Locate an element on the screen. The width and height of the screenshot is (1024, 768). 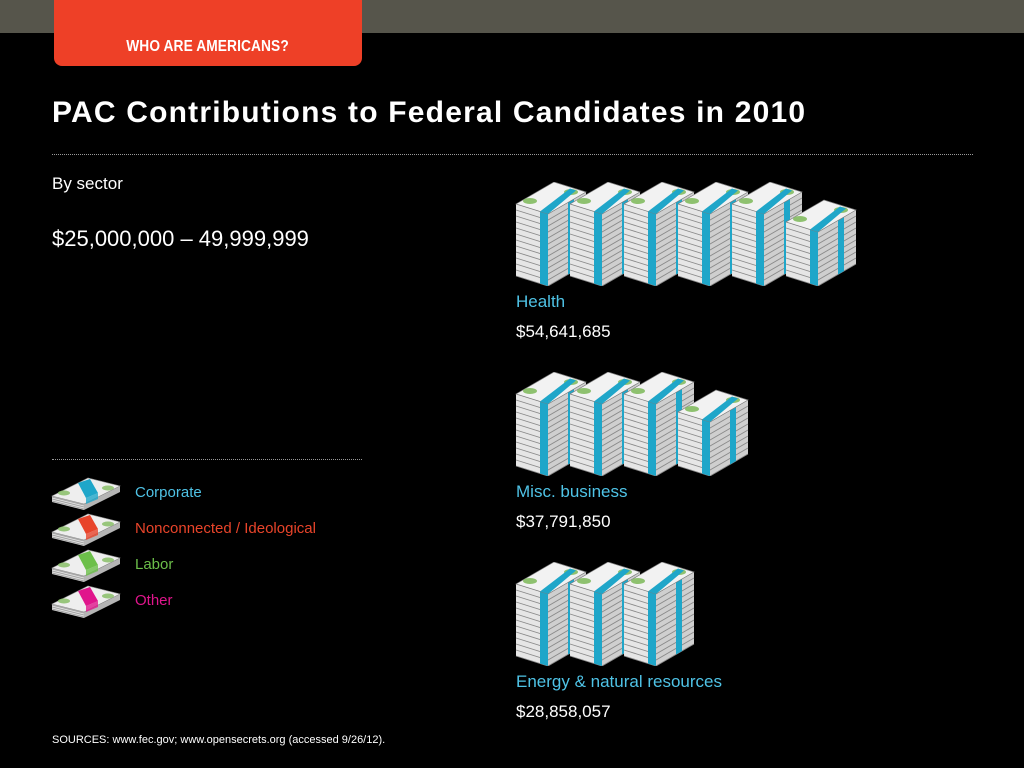
sector-group: Health $54,641,685 is located at coordinates (714, 272).